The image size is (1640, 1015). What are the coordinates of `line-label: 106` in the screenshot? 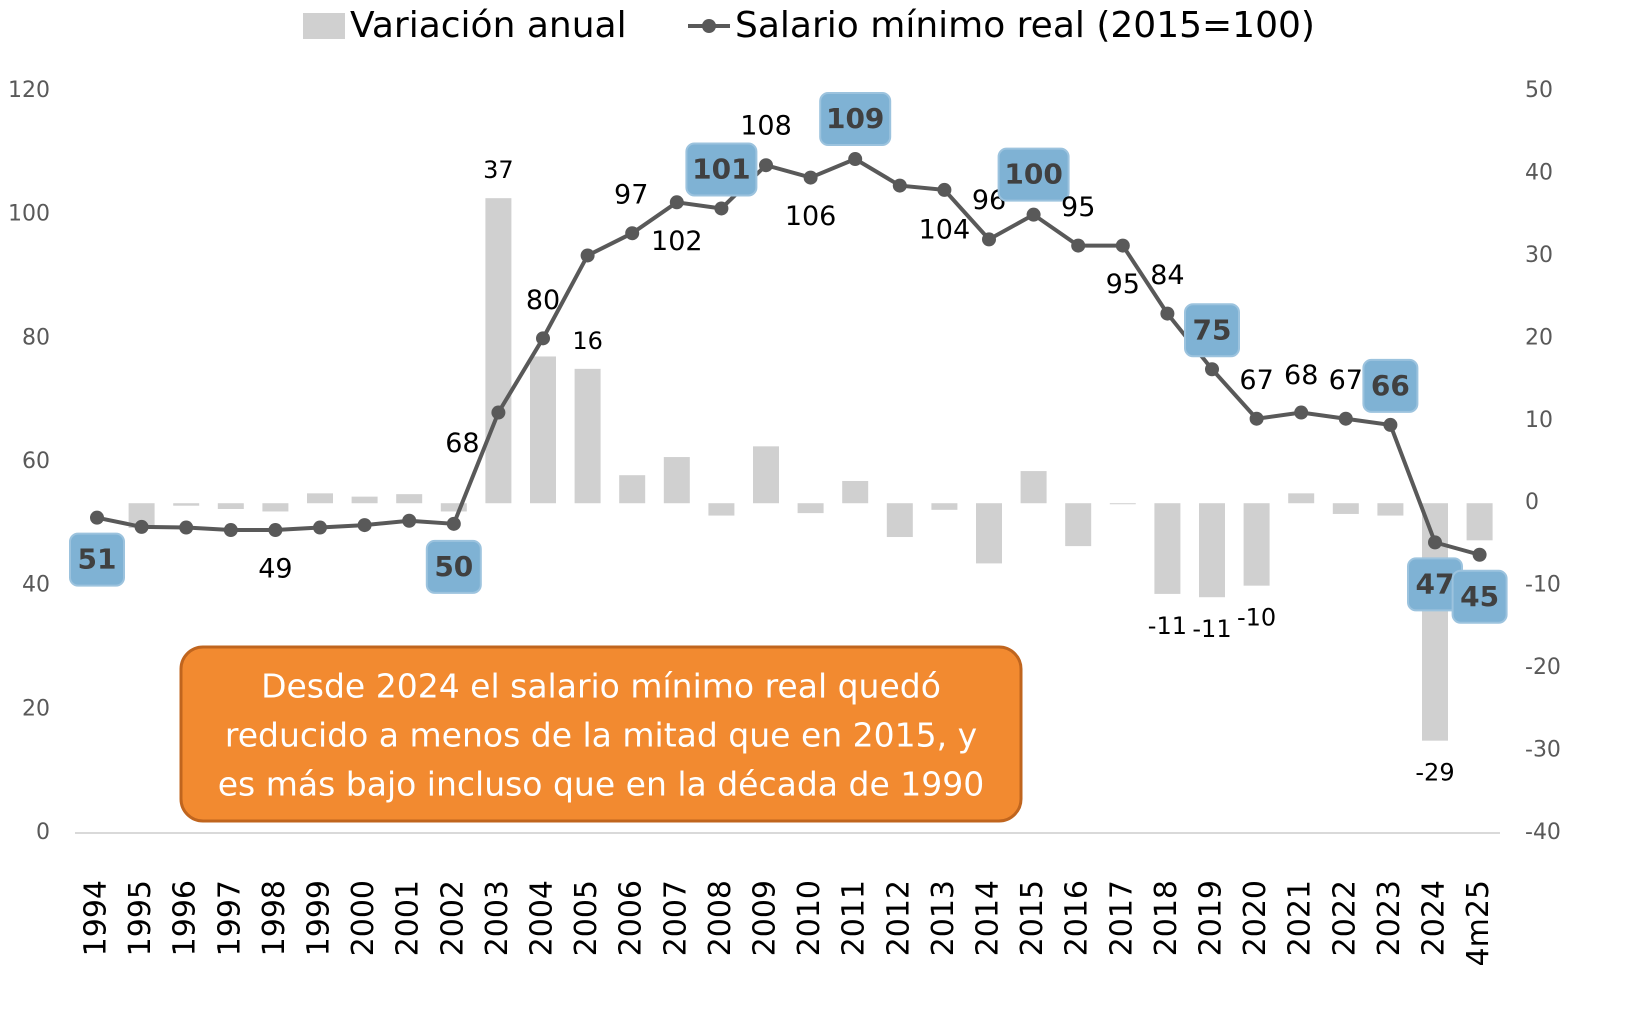 It's located at (811, 216).